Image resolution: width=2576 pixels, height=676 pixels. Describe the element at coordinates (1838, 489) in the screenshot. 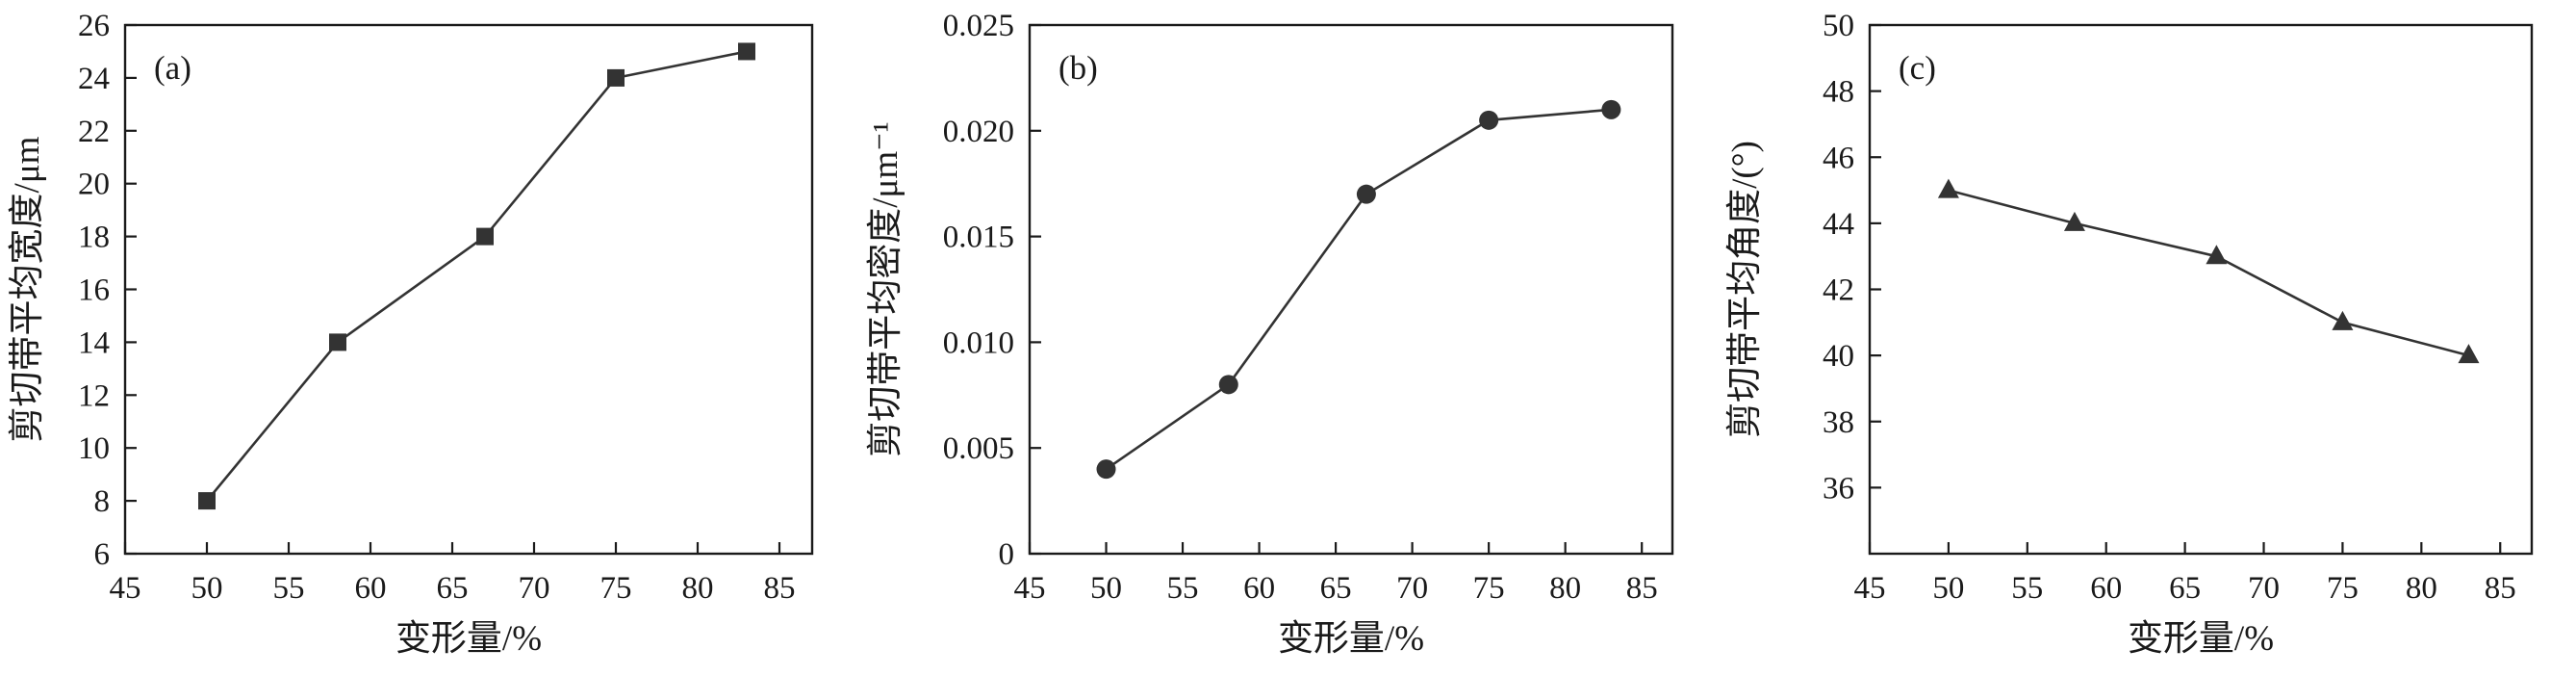

I see `y-tick-label: 36` at that location.